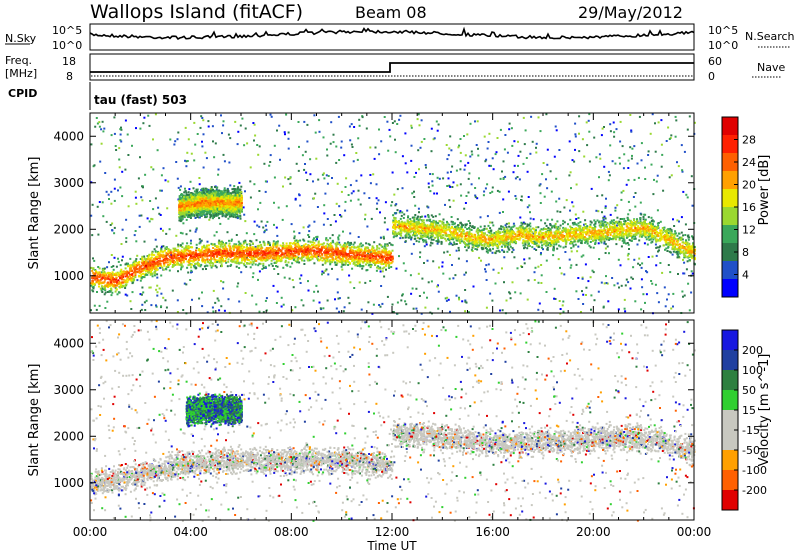 The image size is (800, 554). I want to click on colorbar-tick-label: 16, so click(749, 207).